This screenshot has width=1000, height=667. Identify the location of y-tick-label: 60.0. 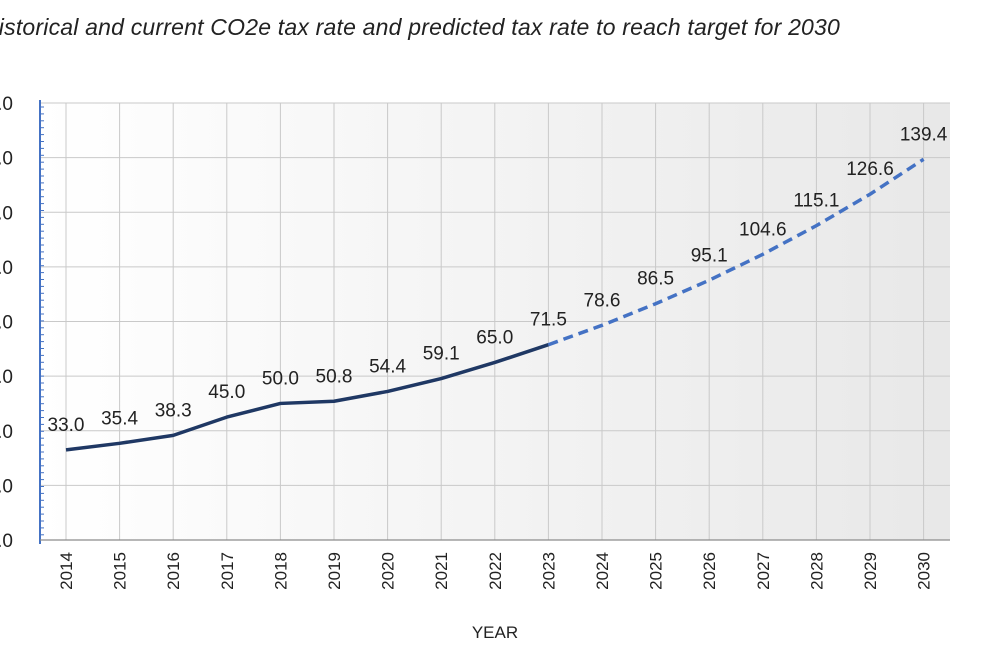
(6, 377).